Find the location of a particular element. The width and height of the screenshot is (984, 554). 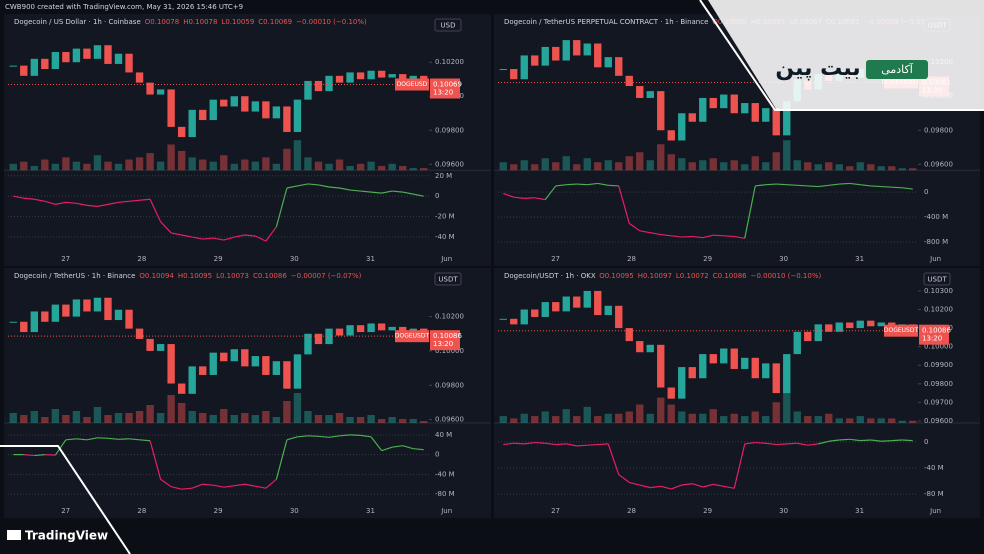

price-tick-label: 0.10300 is located at coordinates (938, 291).